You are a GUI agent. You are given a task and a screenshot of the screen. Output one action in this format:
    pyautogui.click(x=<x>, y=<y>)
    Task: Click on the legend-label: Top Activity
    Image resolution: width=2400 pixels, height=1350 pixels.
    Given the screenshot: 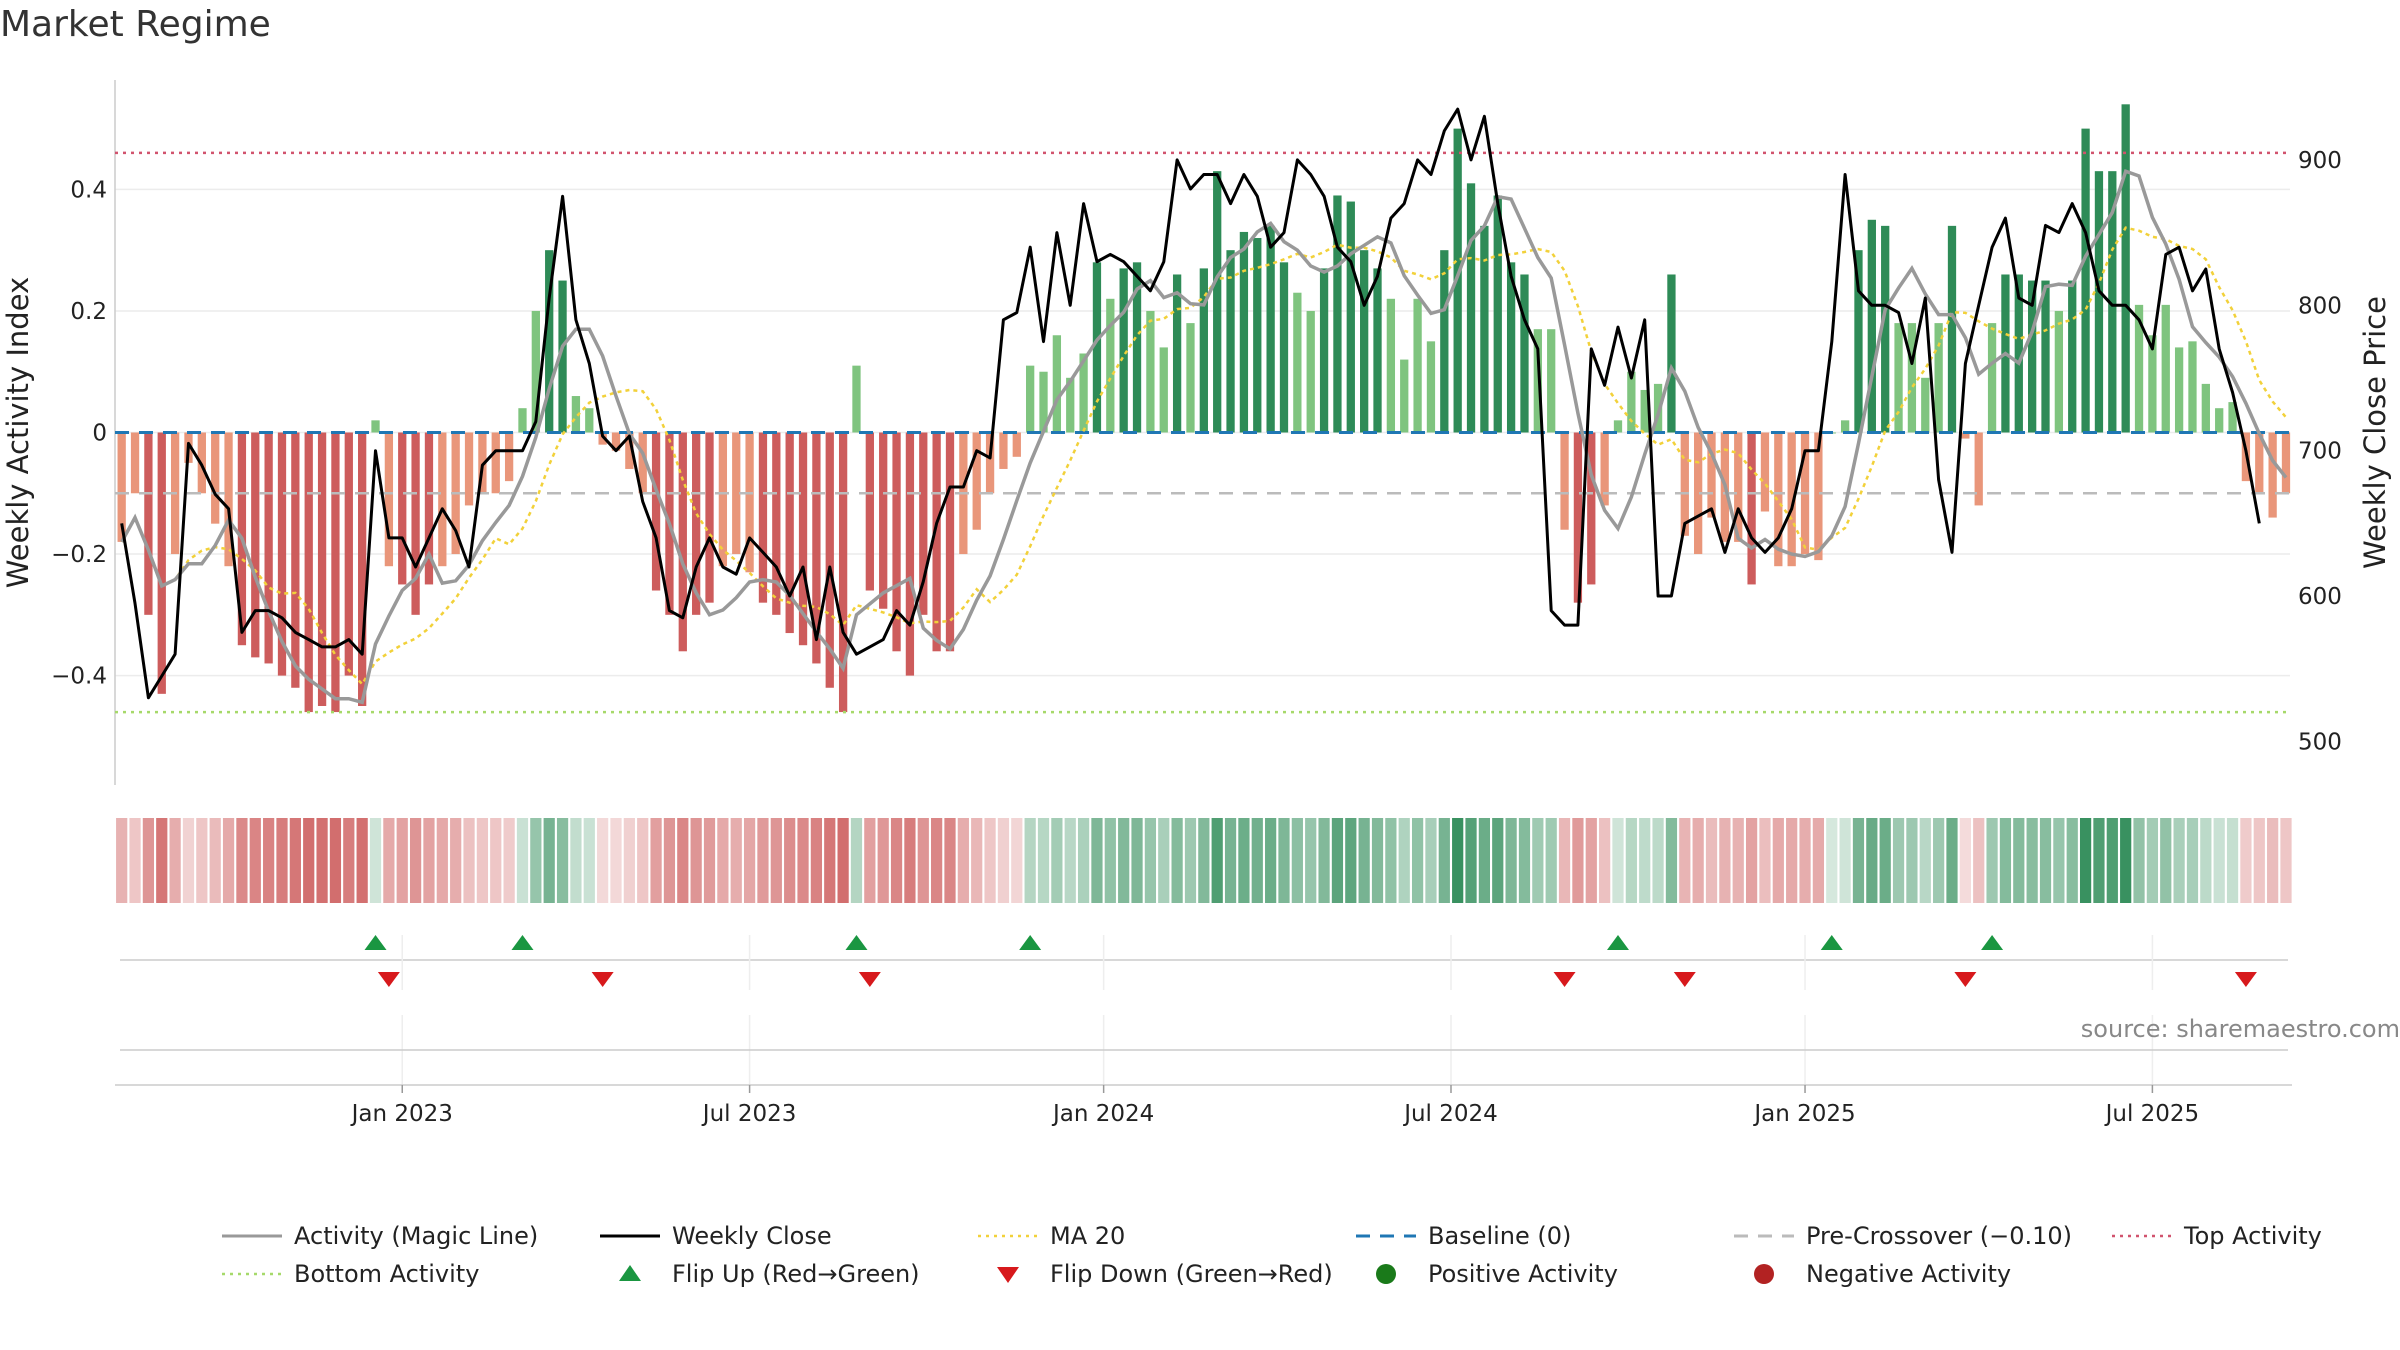 What is the action you would take?
    pyautogui.click(x=2252, y=1236)
    